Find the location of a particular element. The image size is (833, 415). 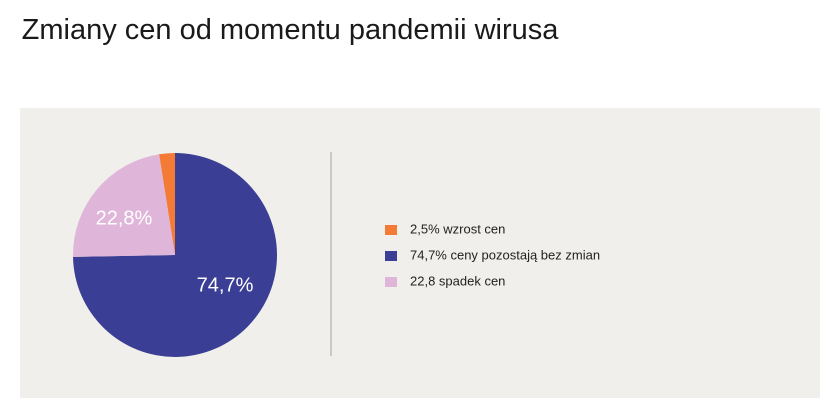

legend-label: 2,5% wzrost cen is located at coordinates (457, 228).